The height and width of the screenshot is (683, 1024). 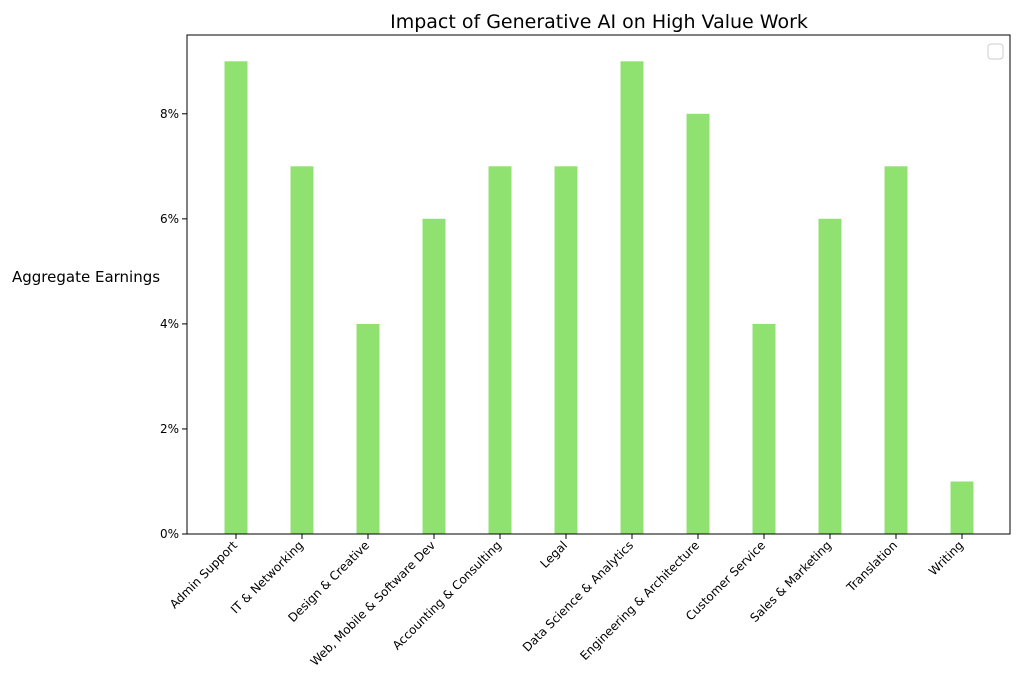 I want to click on y-tick-label-2: 4%, so click(x=169, y=324).